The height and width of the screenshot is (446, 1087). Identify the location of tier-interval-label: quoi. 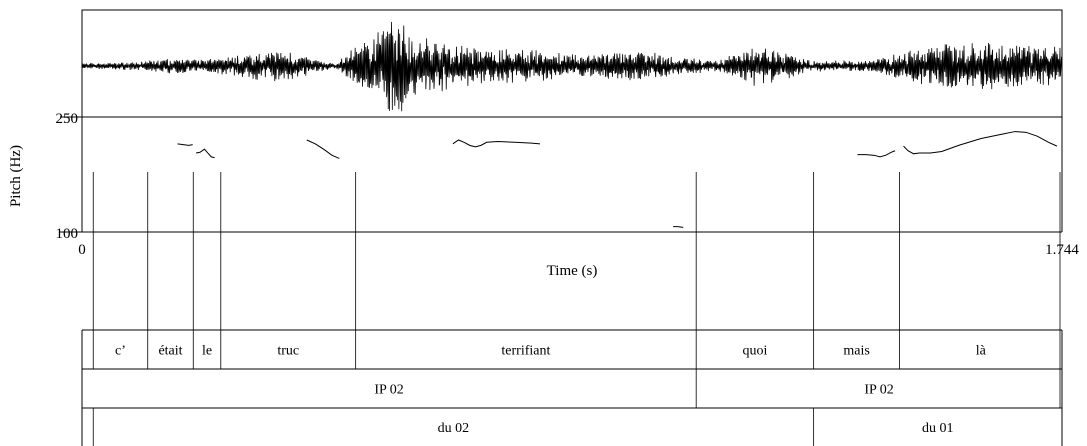
(754, 351).